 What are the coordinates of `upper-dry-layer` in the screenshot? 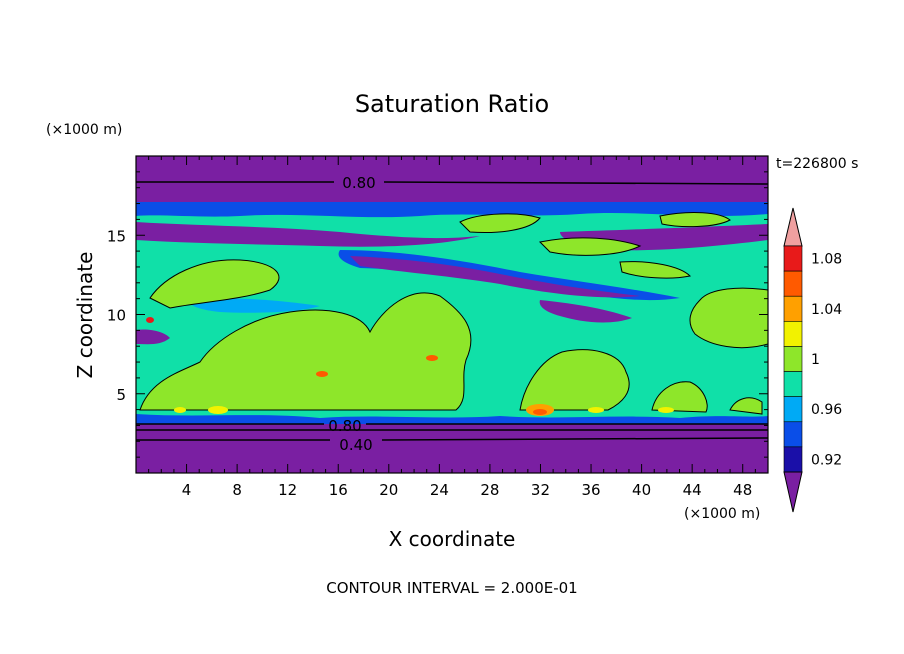 It's located at (452, 180).